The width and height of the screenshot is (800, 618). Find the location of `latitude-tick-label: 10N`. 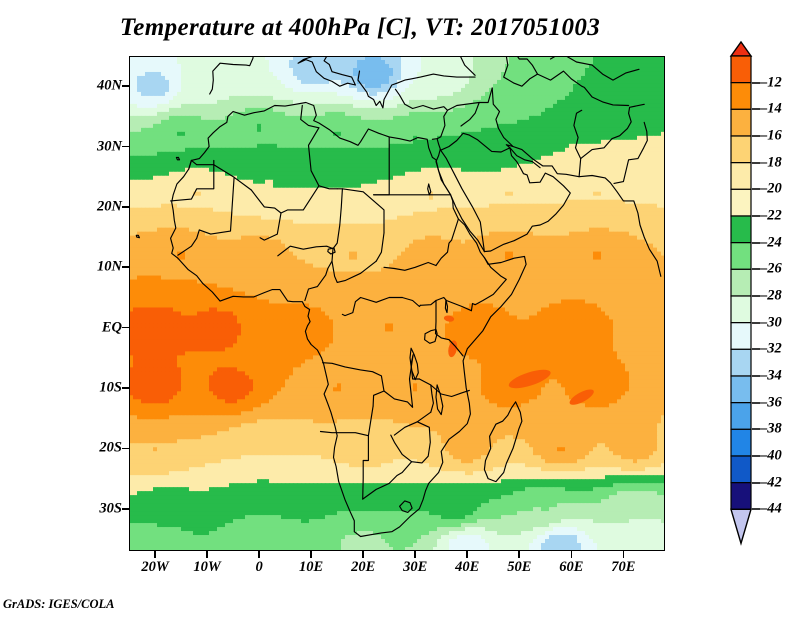

latitude-tick-label: 10N is located at coordinates (109, 266).